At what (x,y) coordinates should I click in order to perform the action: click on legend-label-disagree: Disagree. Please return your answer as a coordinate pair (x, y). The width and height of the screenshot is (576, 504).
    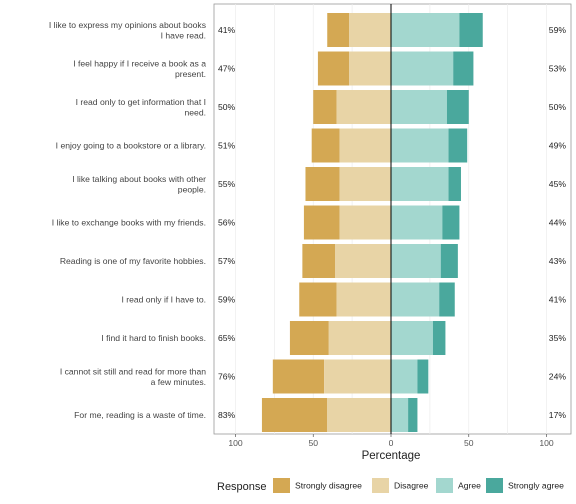
    Looking at the image, I should click on (411, 486).